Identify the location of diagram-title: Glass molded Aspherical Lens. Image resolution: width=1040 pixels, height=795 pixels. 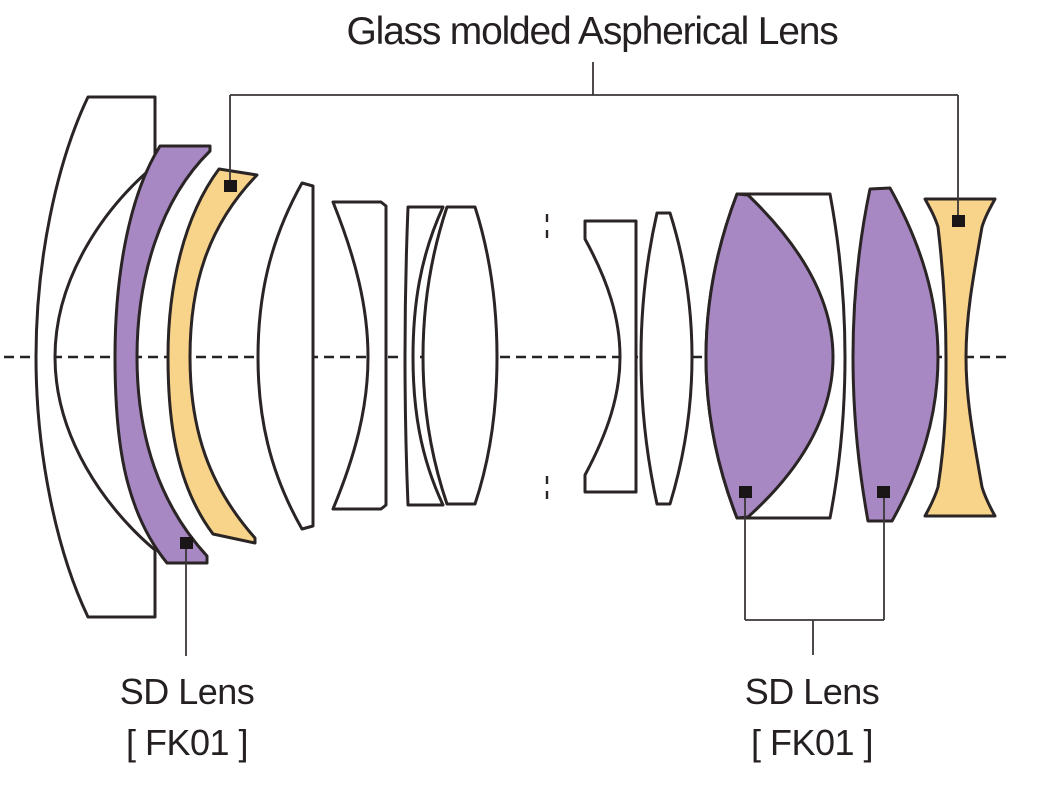
(592, 31).